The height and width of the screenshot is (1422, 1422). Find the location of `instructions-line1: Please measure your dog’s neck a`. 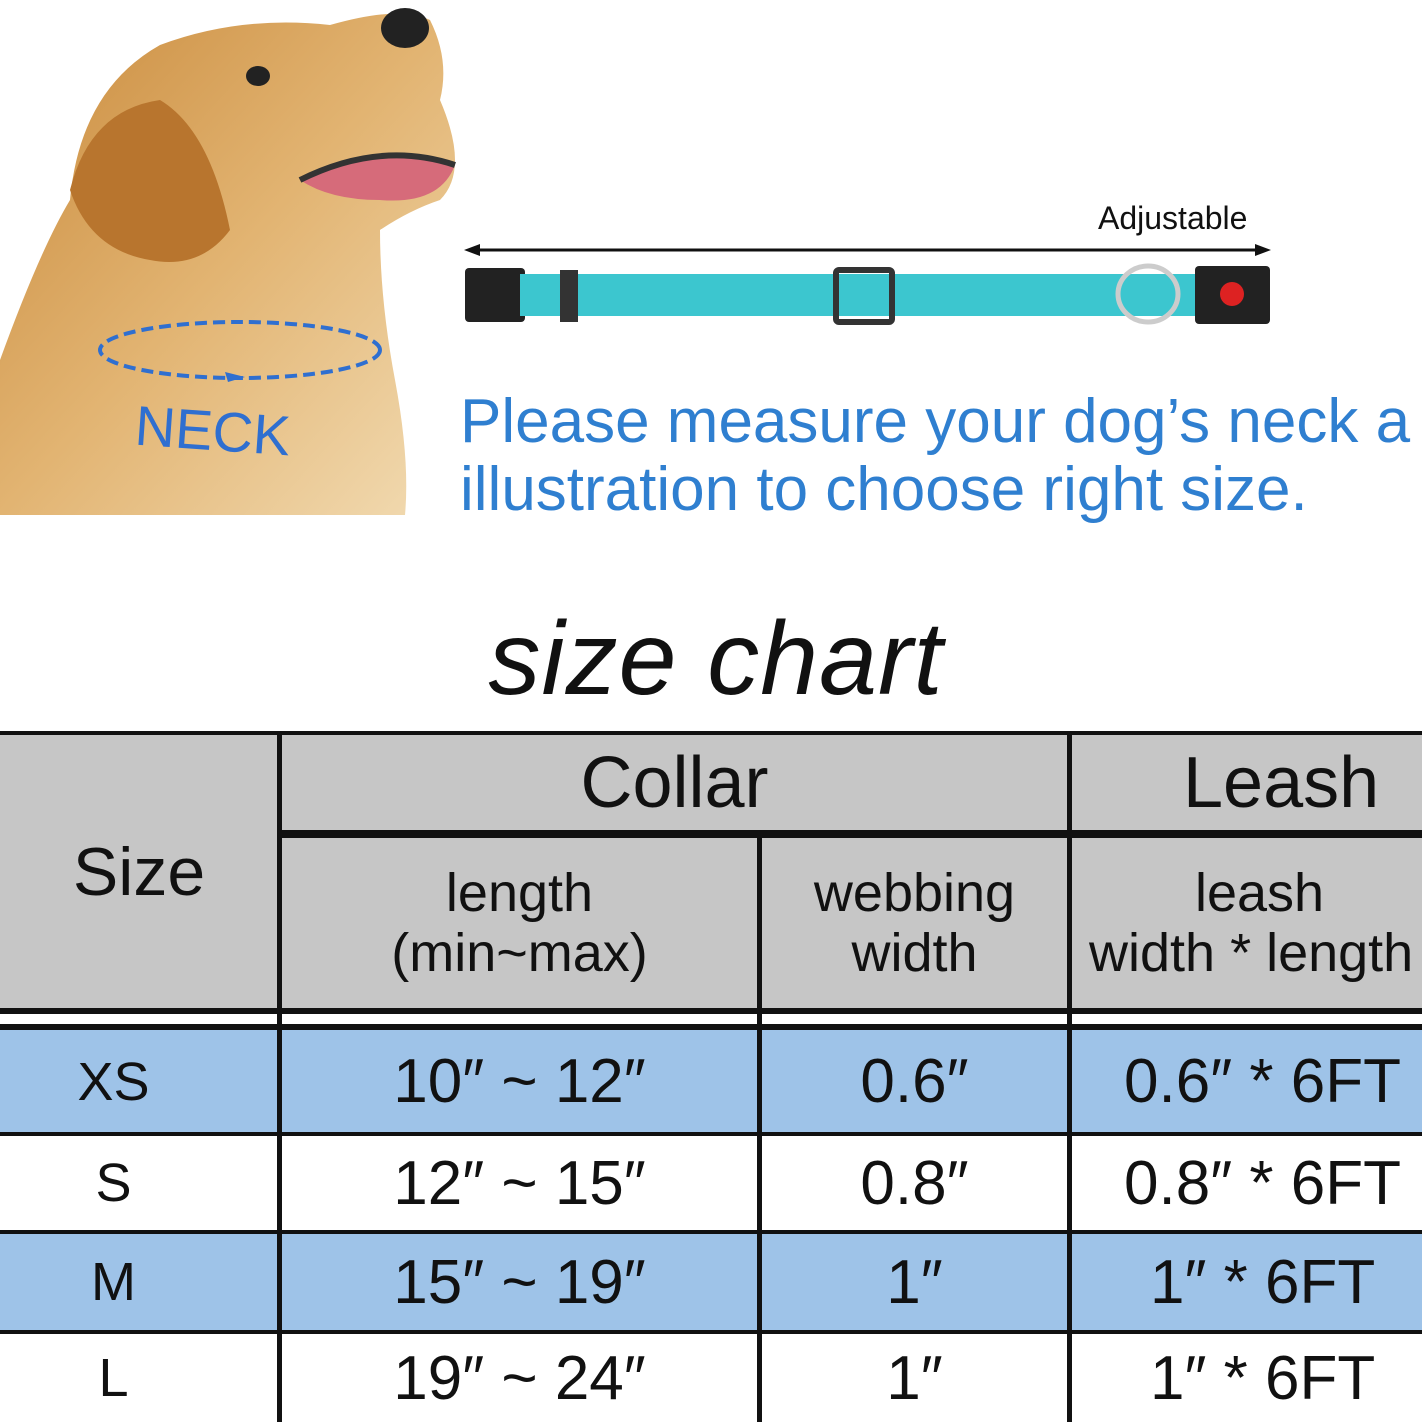

instructions-line1: Please measure your dog’s neck a is located at coordinates (935, 421).